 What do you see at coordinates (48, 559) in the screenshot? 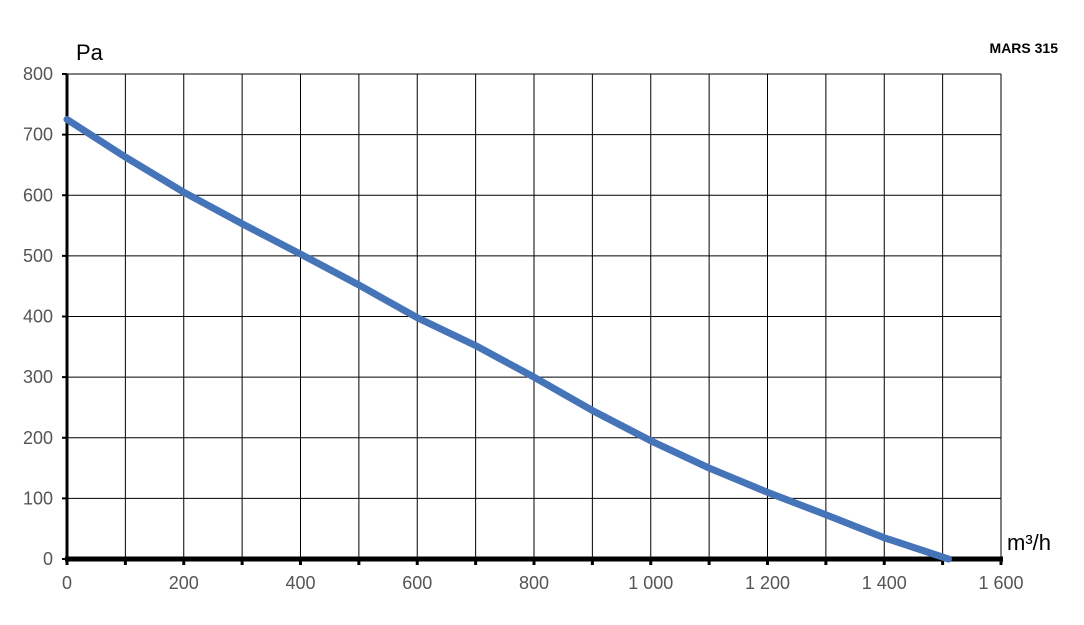
I see `y-tick-label: 0` at bounding box center [48, 559].